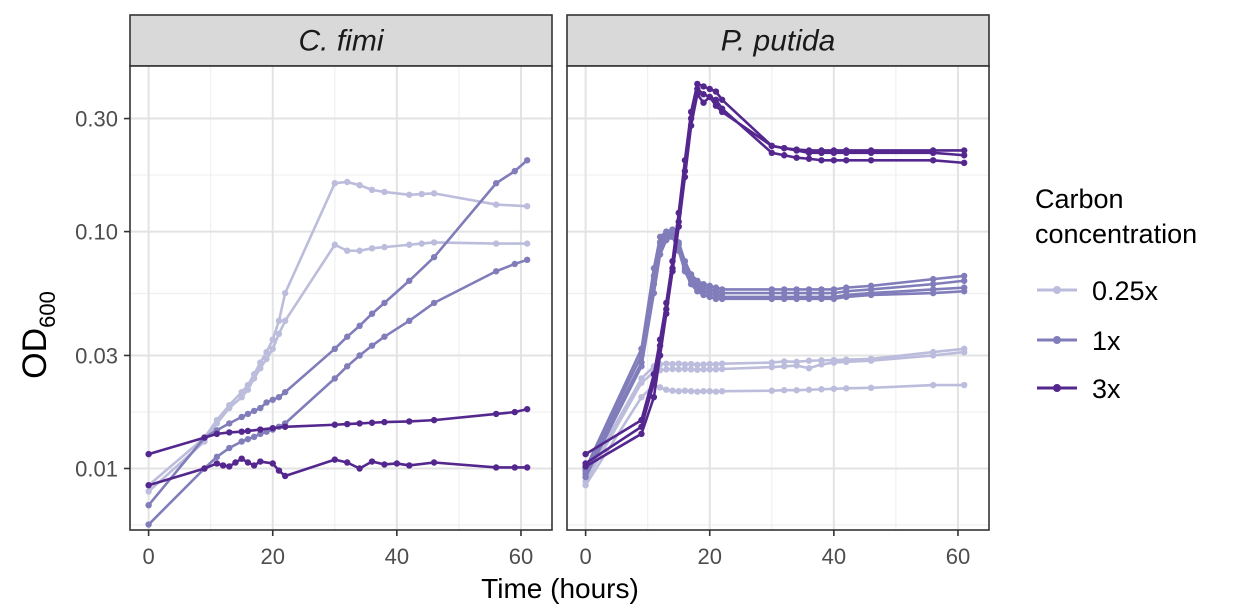 The height and width of the screenshot is (614, 1237). Describe the element at coordinates (1079, 199) in the screenshot. I see `legend-title-line1: Carbon` at that location.